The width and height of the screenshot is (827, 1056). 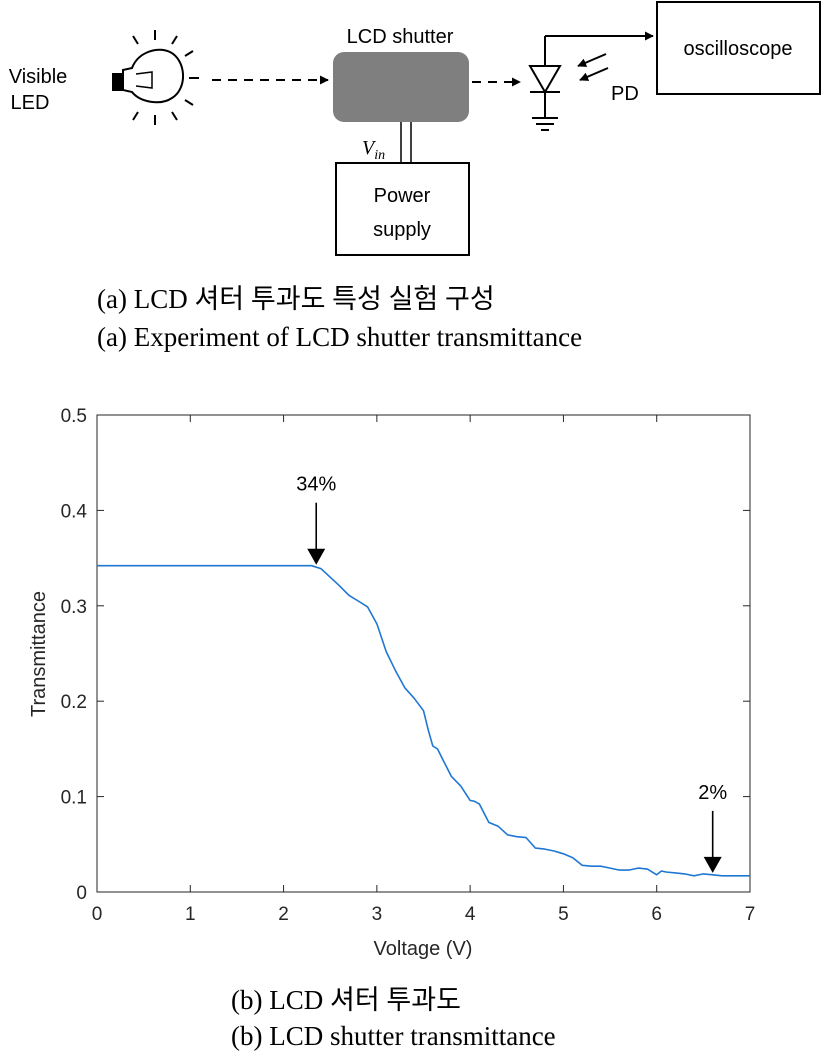 What do you see at coordinates (74, 798) in the screenshot?
I see `y-tick-label: 0.1` at bounding box center [74, 798].